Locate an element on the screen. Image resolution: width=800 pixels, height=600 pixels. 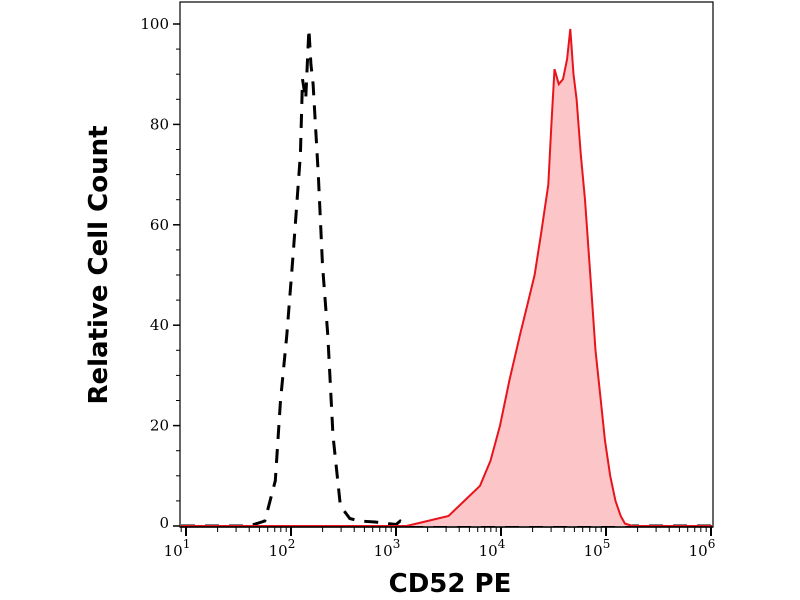
x-tick-label: 10² is located at coordinates (282, 548).